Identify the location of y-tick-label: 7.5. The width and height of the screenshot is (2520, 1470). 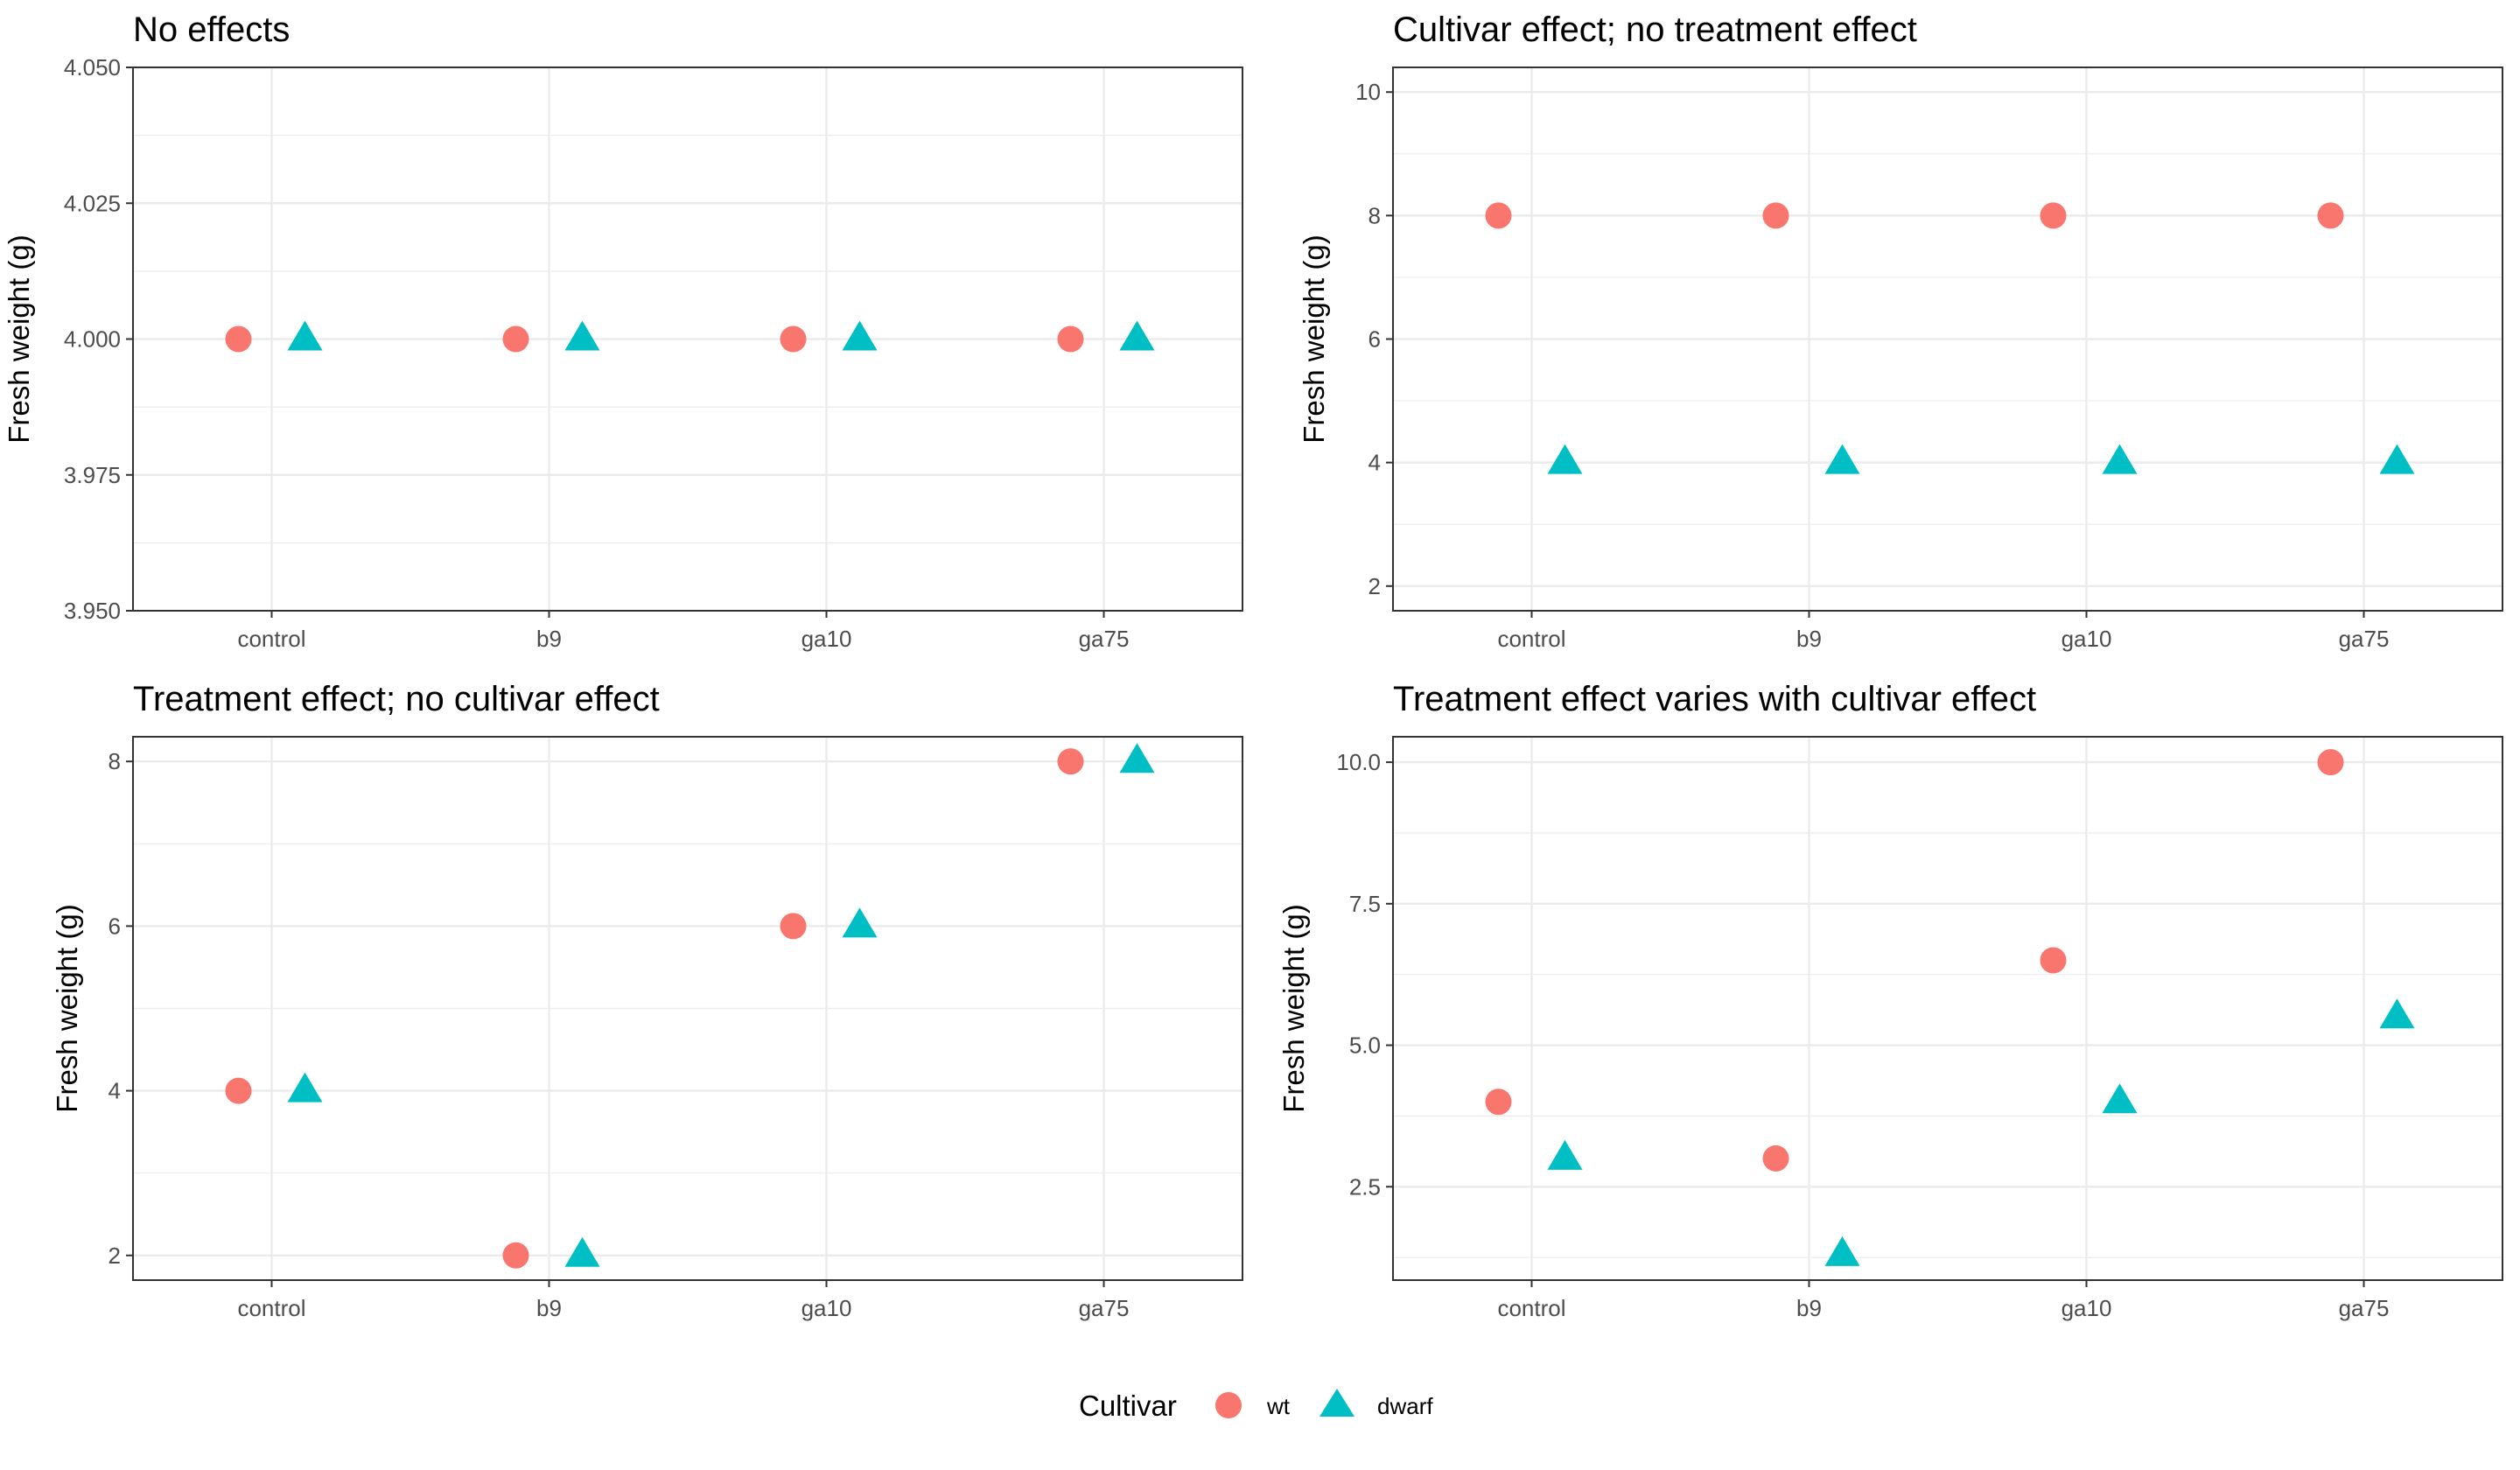
(1365, 904).